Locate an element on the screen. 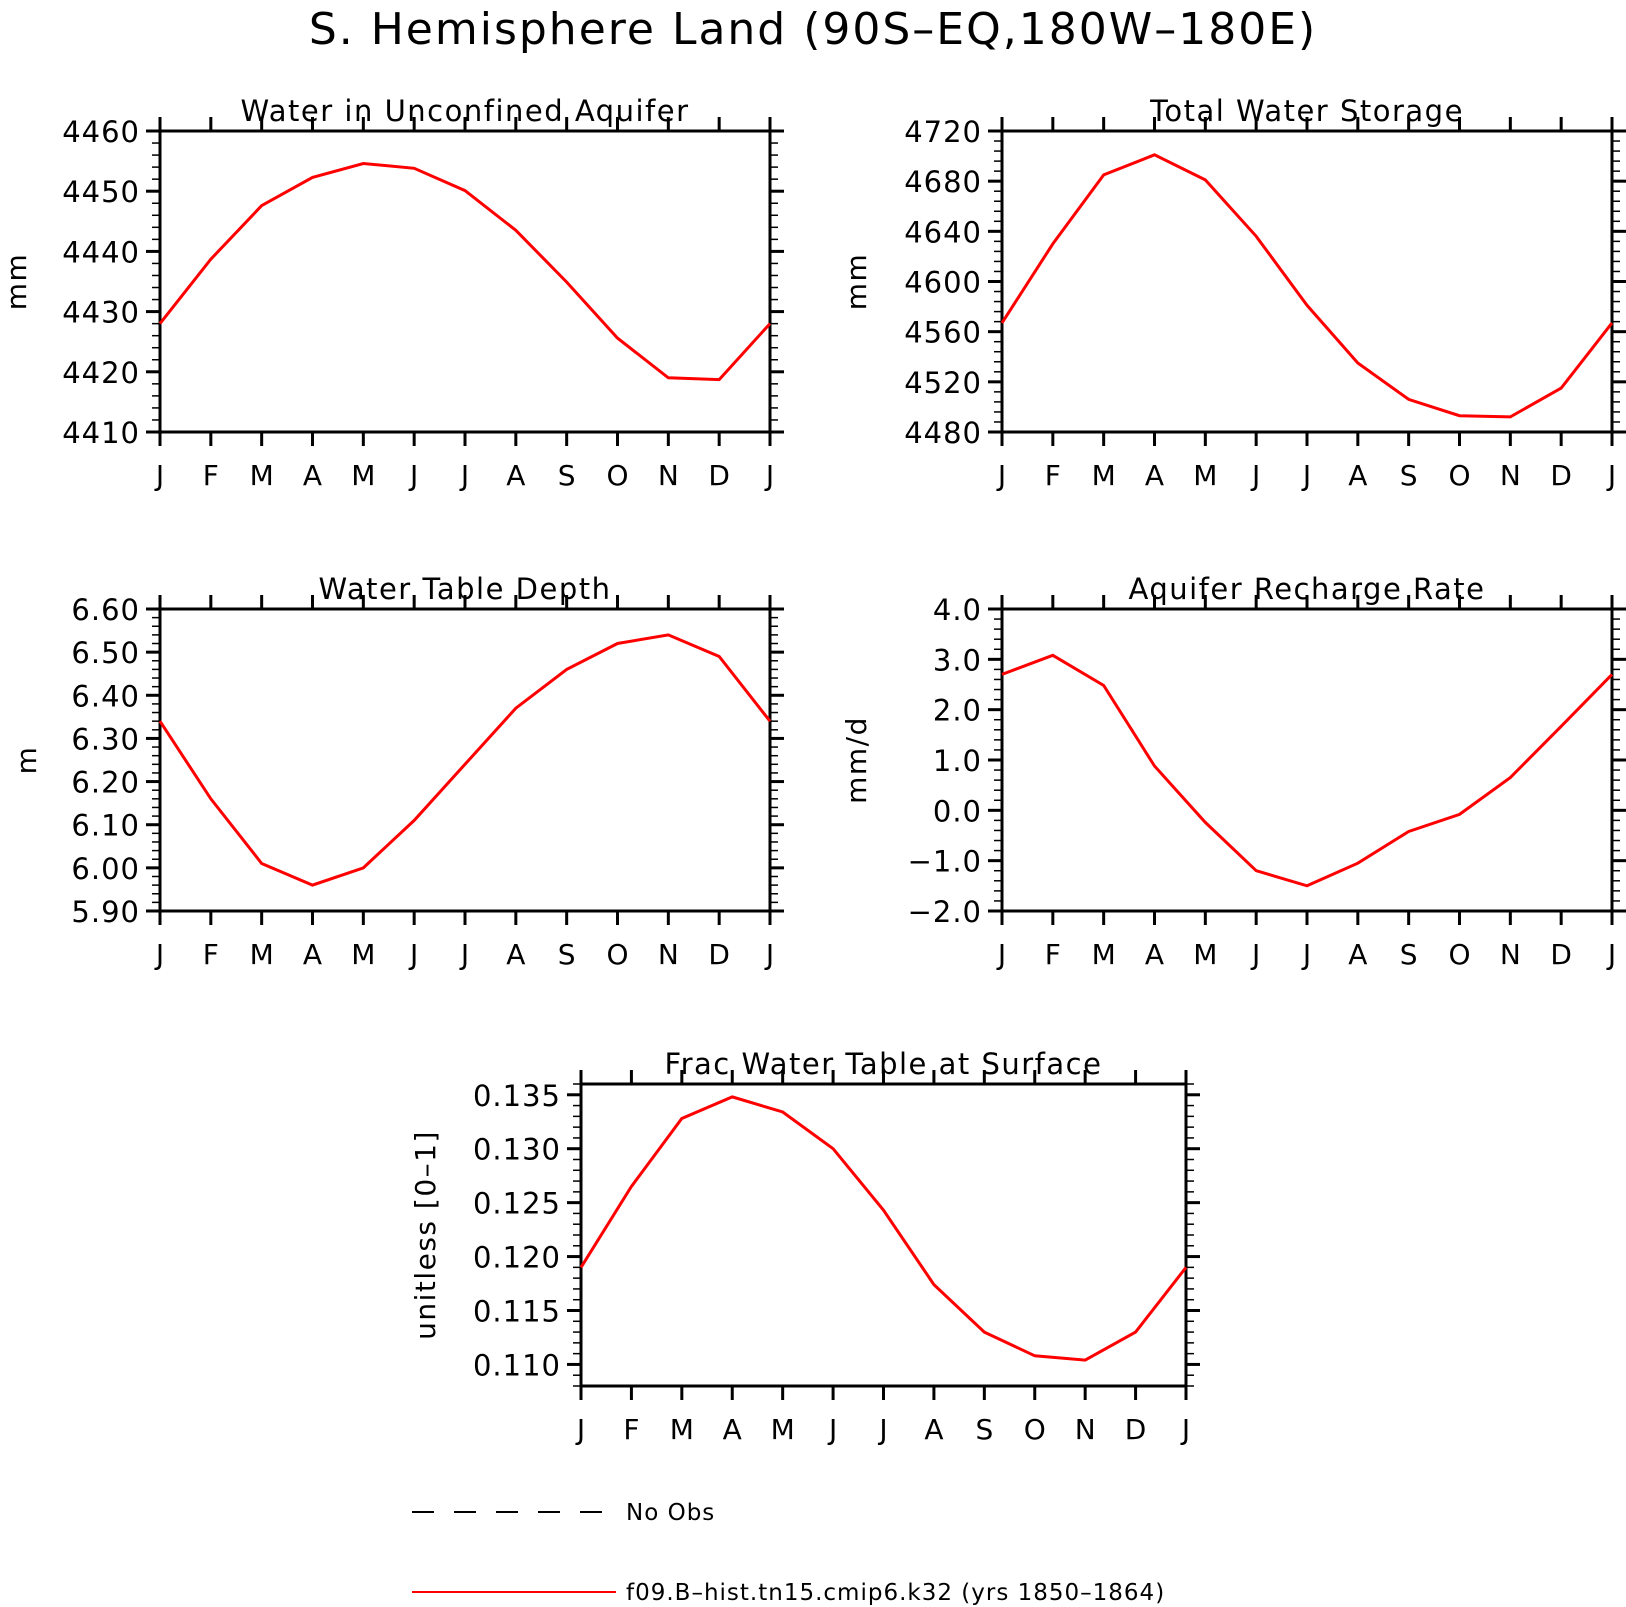  y-tick-label: 6.20 is located at coordinates (105, 783).